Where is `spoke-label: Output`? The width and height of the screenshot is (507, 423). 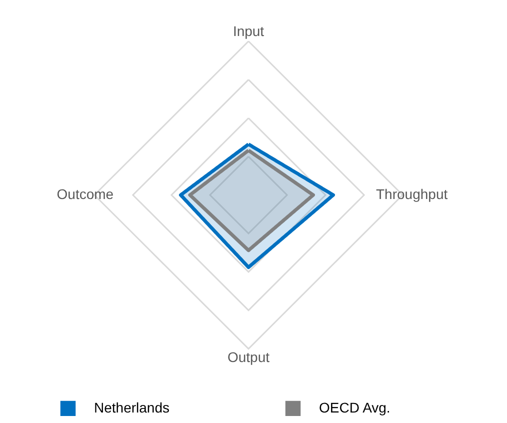 spoke-label: Output is located at coordinates (248, 357).